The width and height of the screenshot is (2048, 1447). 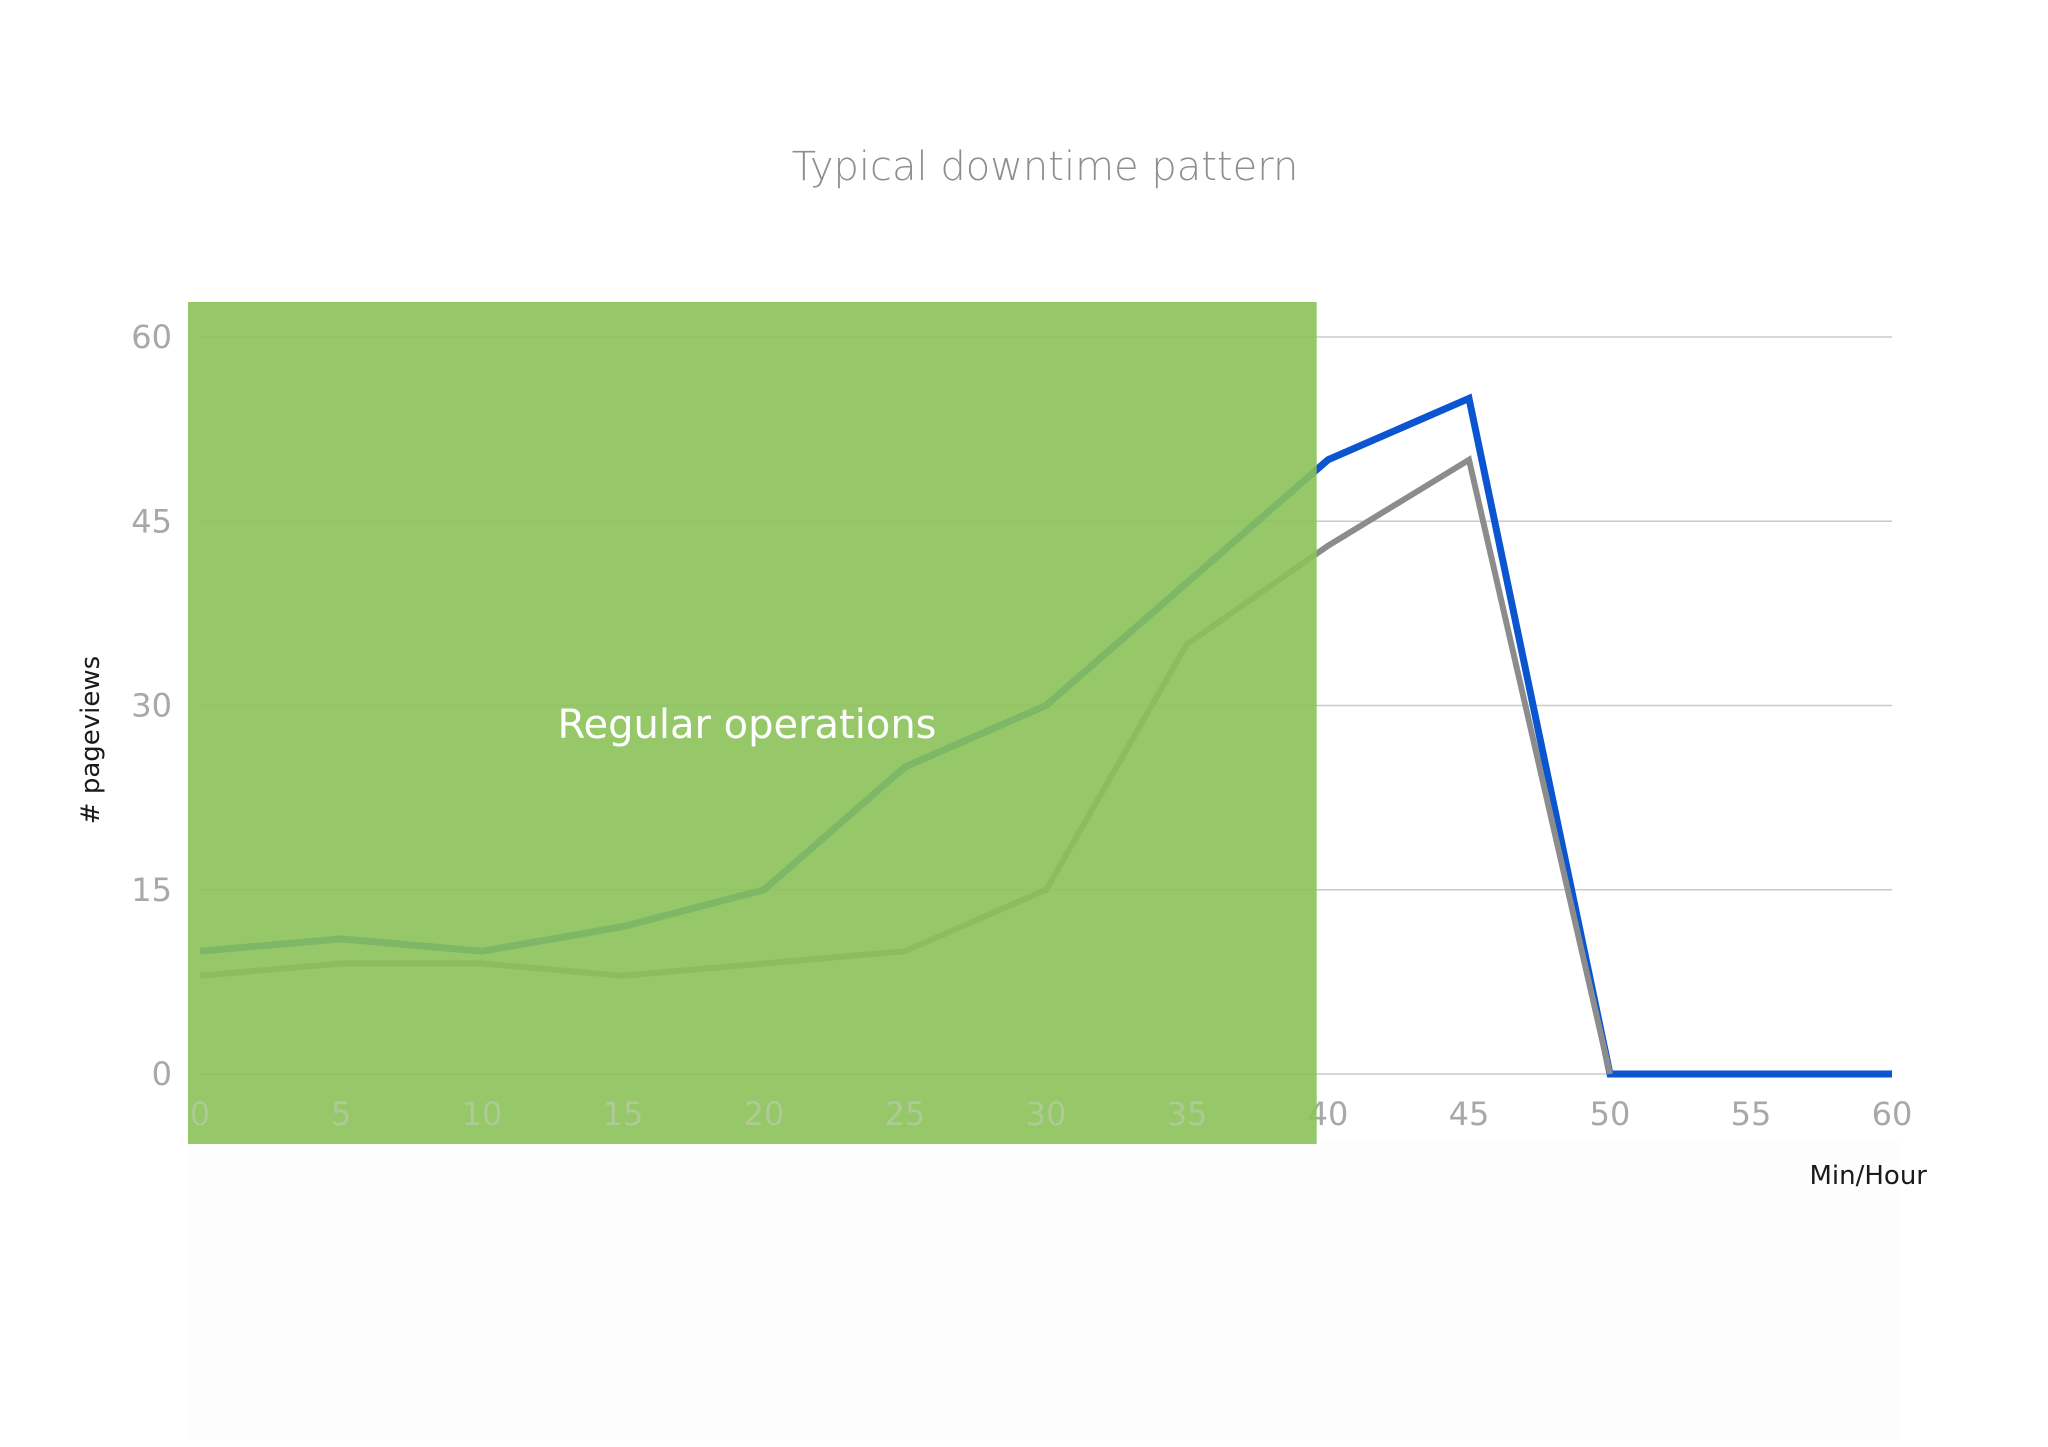 I want to click on x-axis-title: Min/Hour, so click(x=1868, y=1176).